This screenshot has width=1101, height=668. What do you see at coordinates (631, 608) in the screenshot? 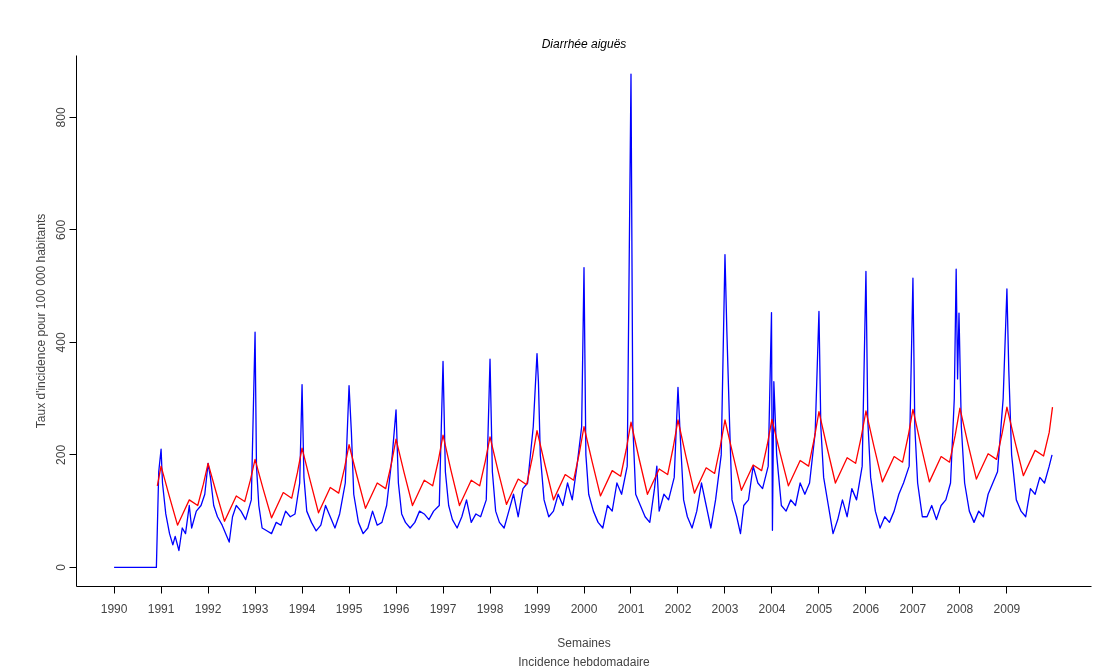
I see `x-tick-label: 2001` at bounding box center [631, 608].